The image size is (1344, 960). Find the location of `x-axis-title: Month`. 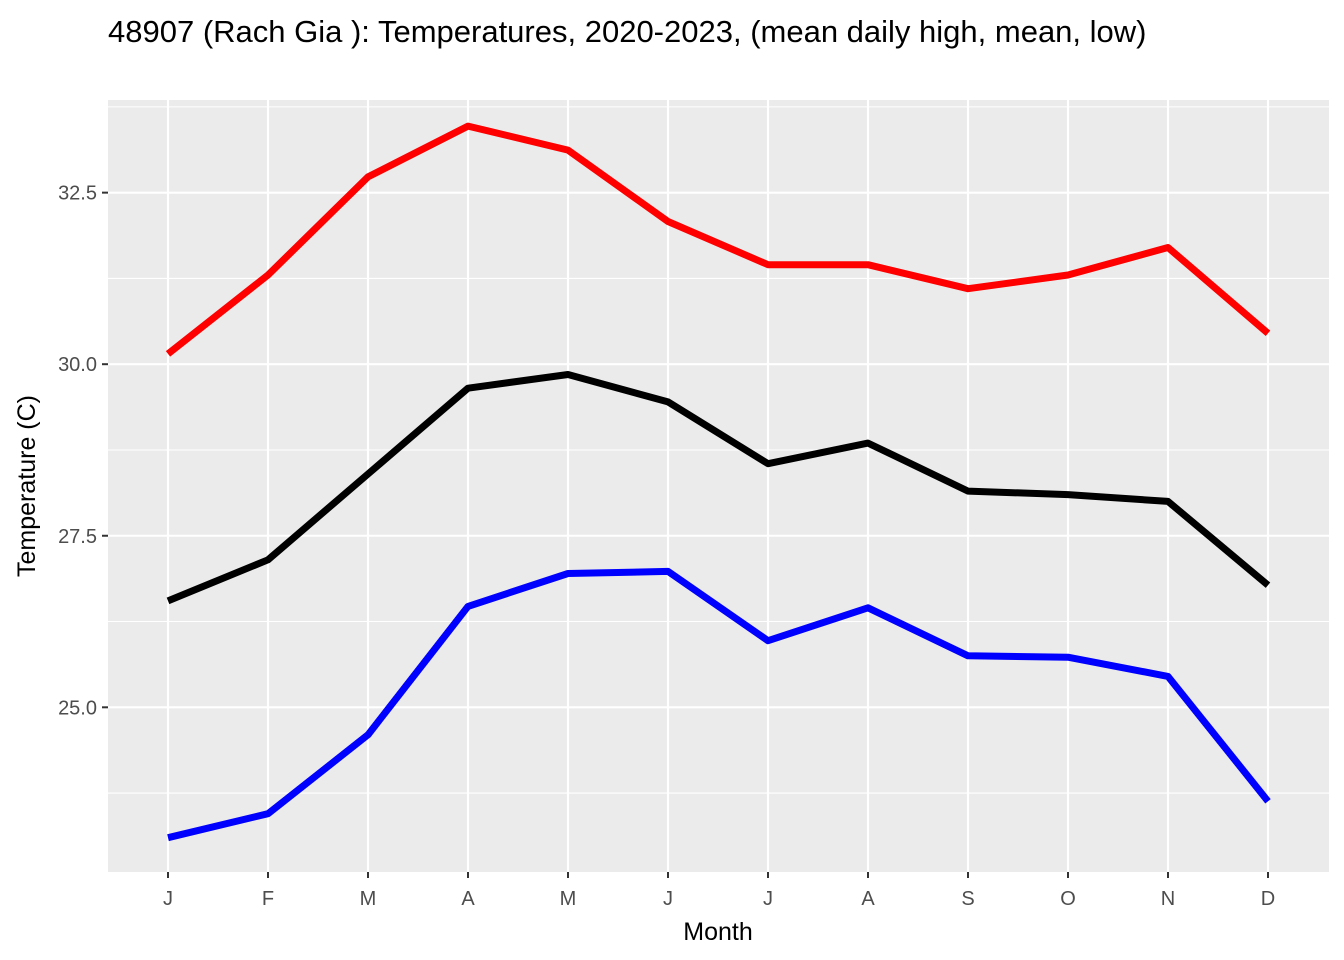

x-axis-title: Month is located at coordinates (717, 932).